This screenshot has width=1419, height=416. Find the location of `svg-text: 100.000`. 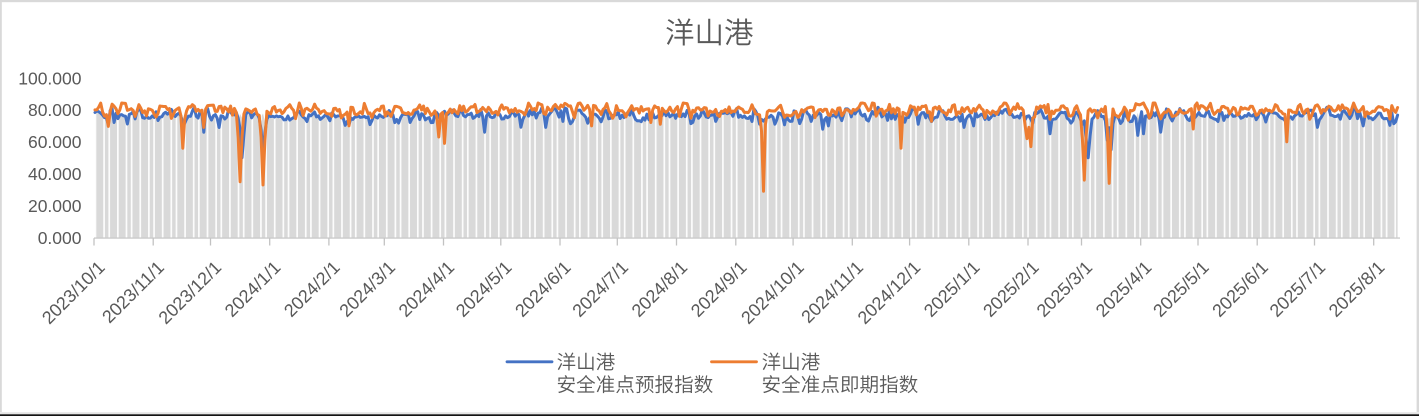

svg-text: 100.000 is located at coordinates (50, 78).